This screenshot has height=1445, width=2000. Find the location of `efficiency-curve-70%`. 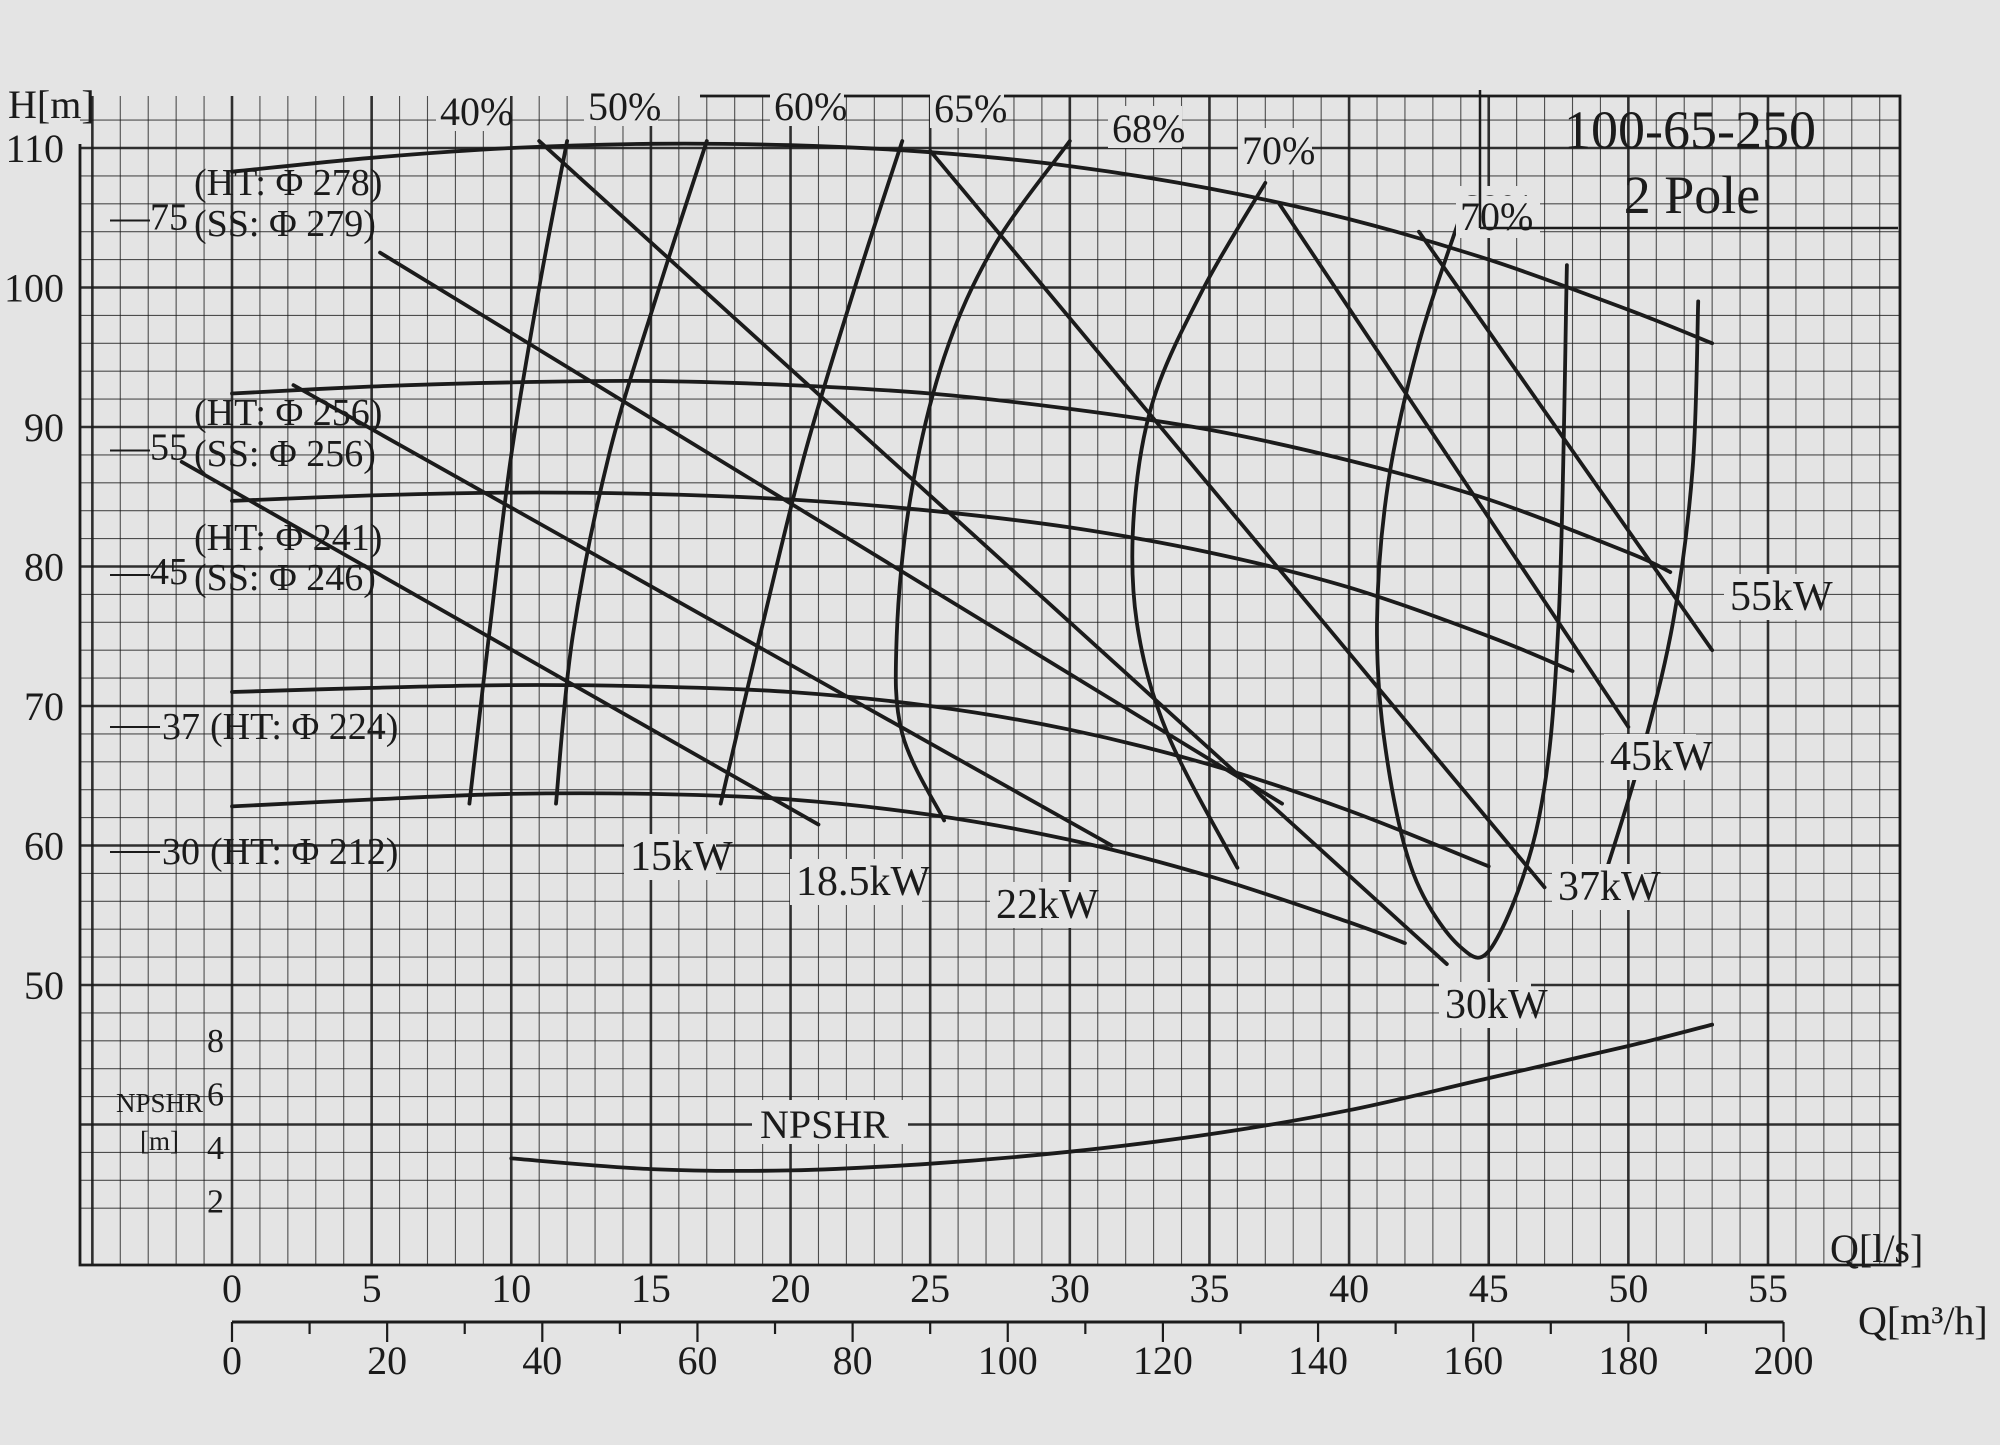

efficiency-curve-70% is located at coordinates (1472, 586).